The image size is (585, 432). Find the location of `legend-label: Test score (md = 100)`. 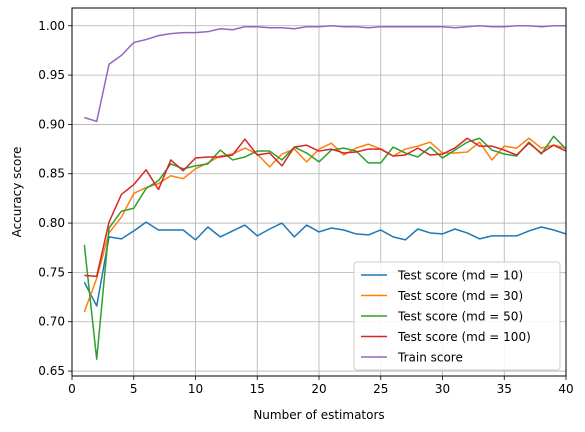

legend-label: Test score (md = 100) is located at coordinates (464, 337).